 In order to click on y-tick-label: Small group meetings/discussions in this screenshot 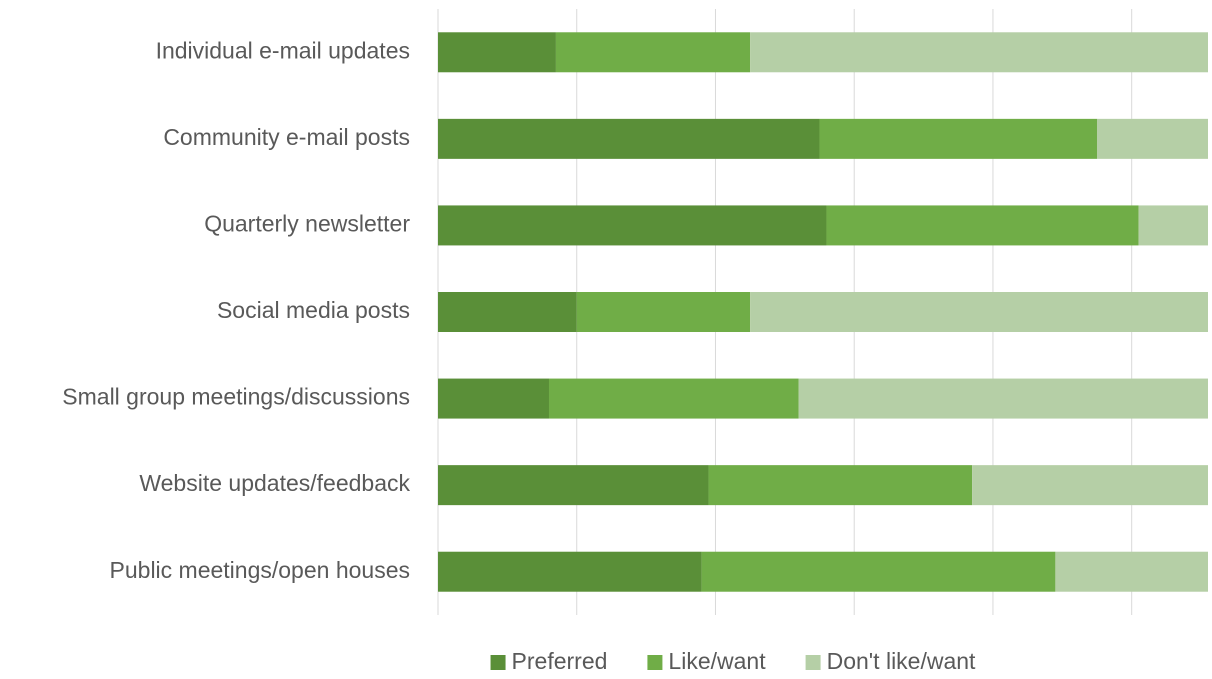, I will do `click(236, 397)`.